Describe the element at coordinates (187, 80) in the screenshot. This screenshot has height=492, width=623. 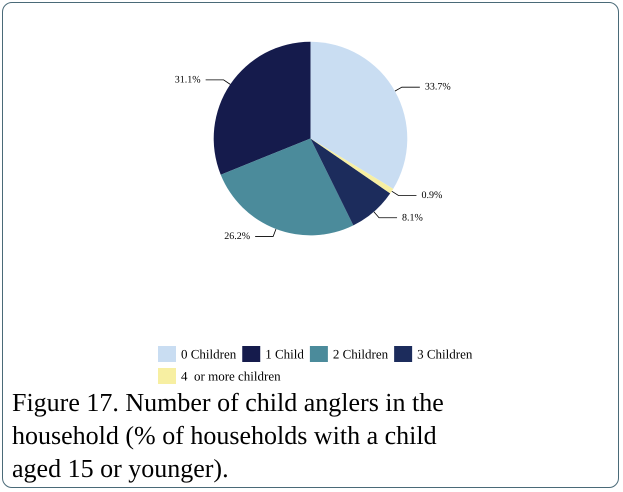
I see `data-label: 31.1%` at that location.